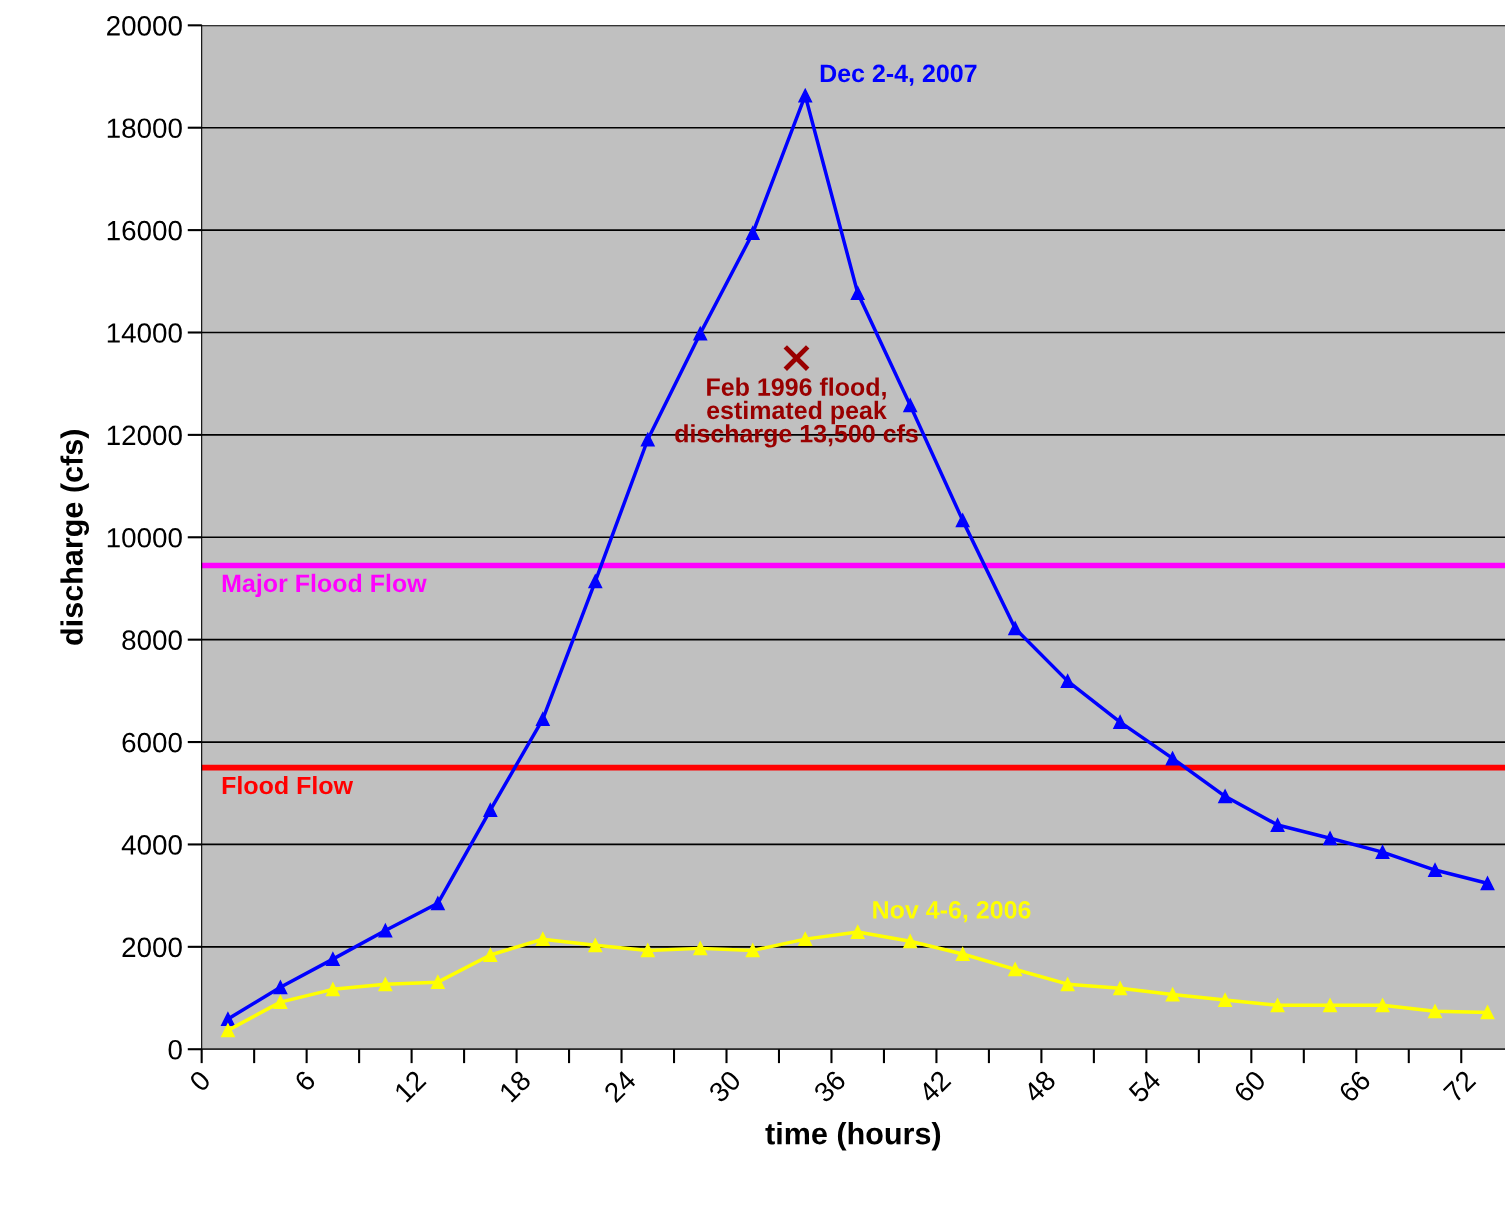 This screenshot has width=1505, height=1206. What do you see at coordinates (144, 230) in the screenshot?
I see `y-tick-label: 16000` at bounding box center [144, 230].